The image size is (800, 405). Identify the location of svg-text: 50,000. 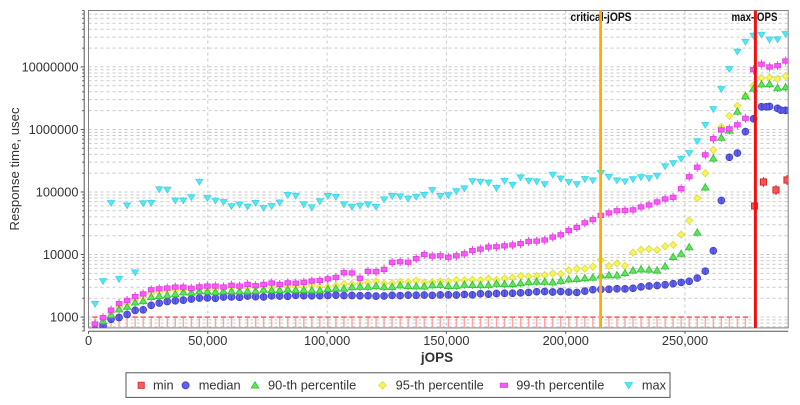
(207, 340).